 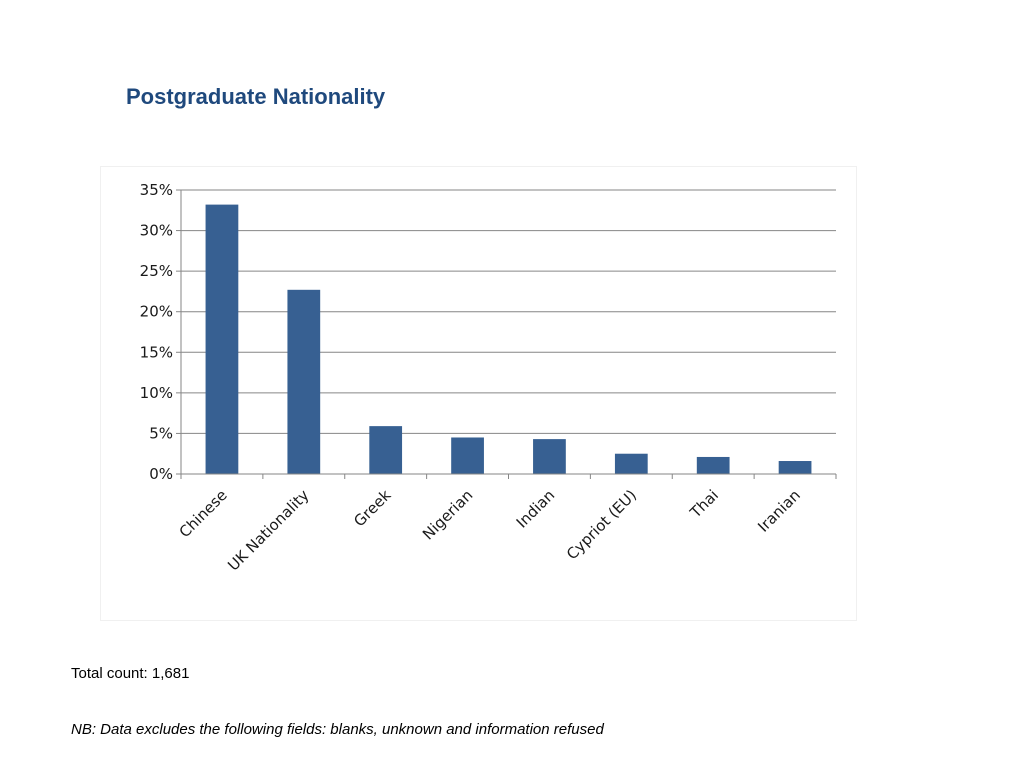 I want to click on y-tick-label: 30%, so click(x=156, y=231).